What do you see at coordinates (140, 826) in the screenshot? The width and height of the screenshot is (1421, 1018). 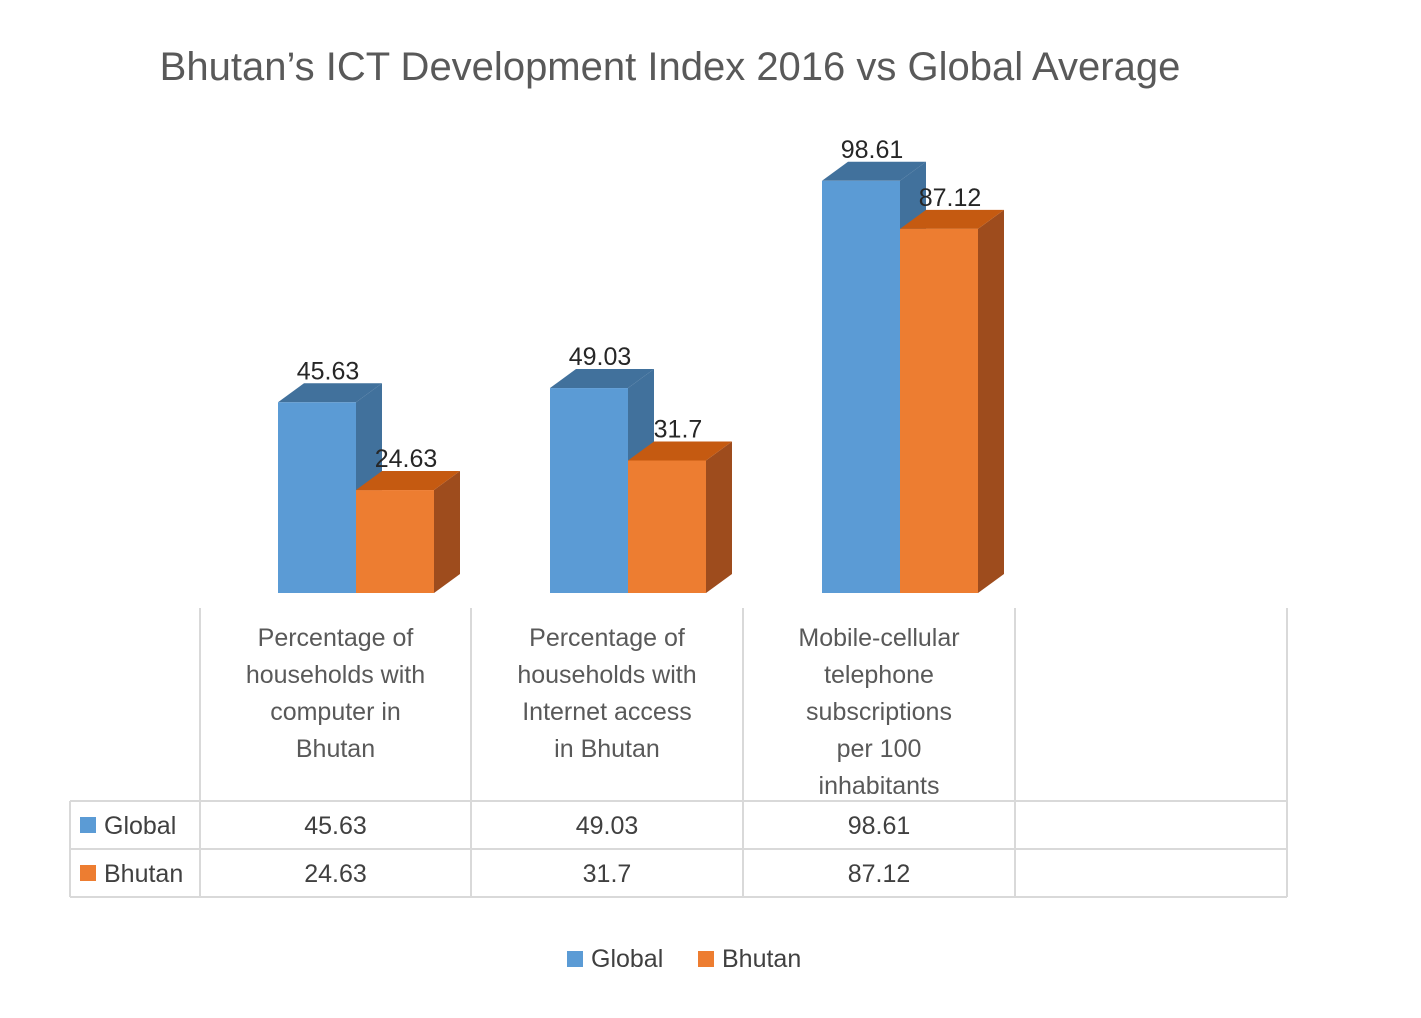 I see `table-series-name: Global` at bounding box center [140, 826].